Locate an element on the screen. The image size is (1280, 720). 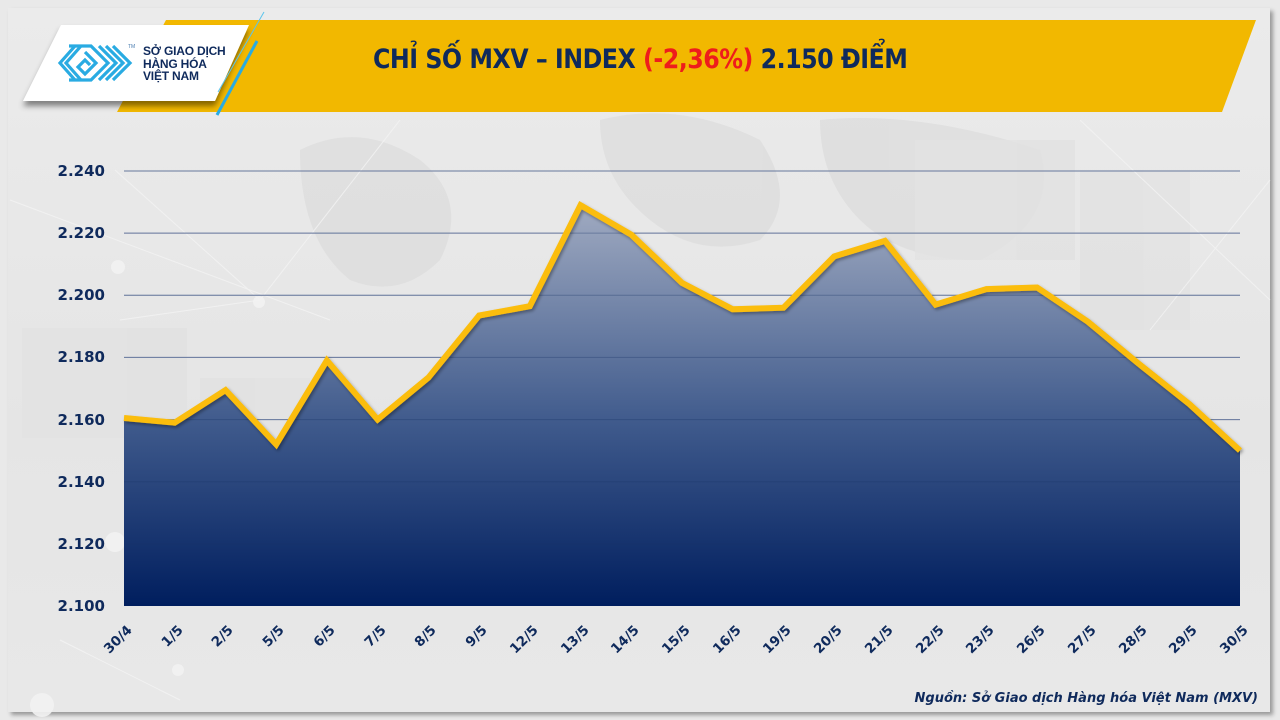
header-banner is located at coordinates (639, 63).